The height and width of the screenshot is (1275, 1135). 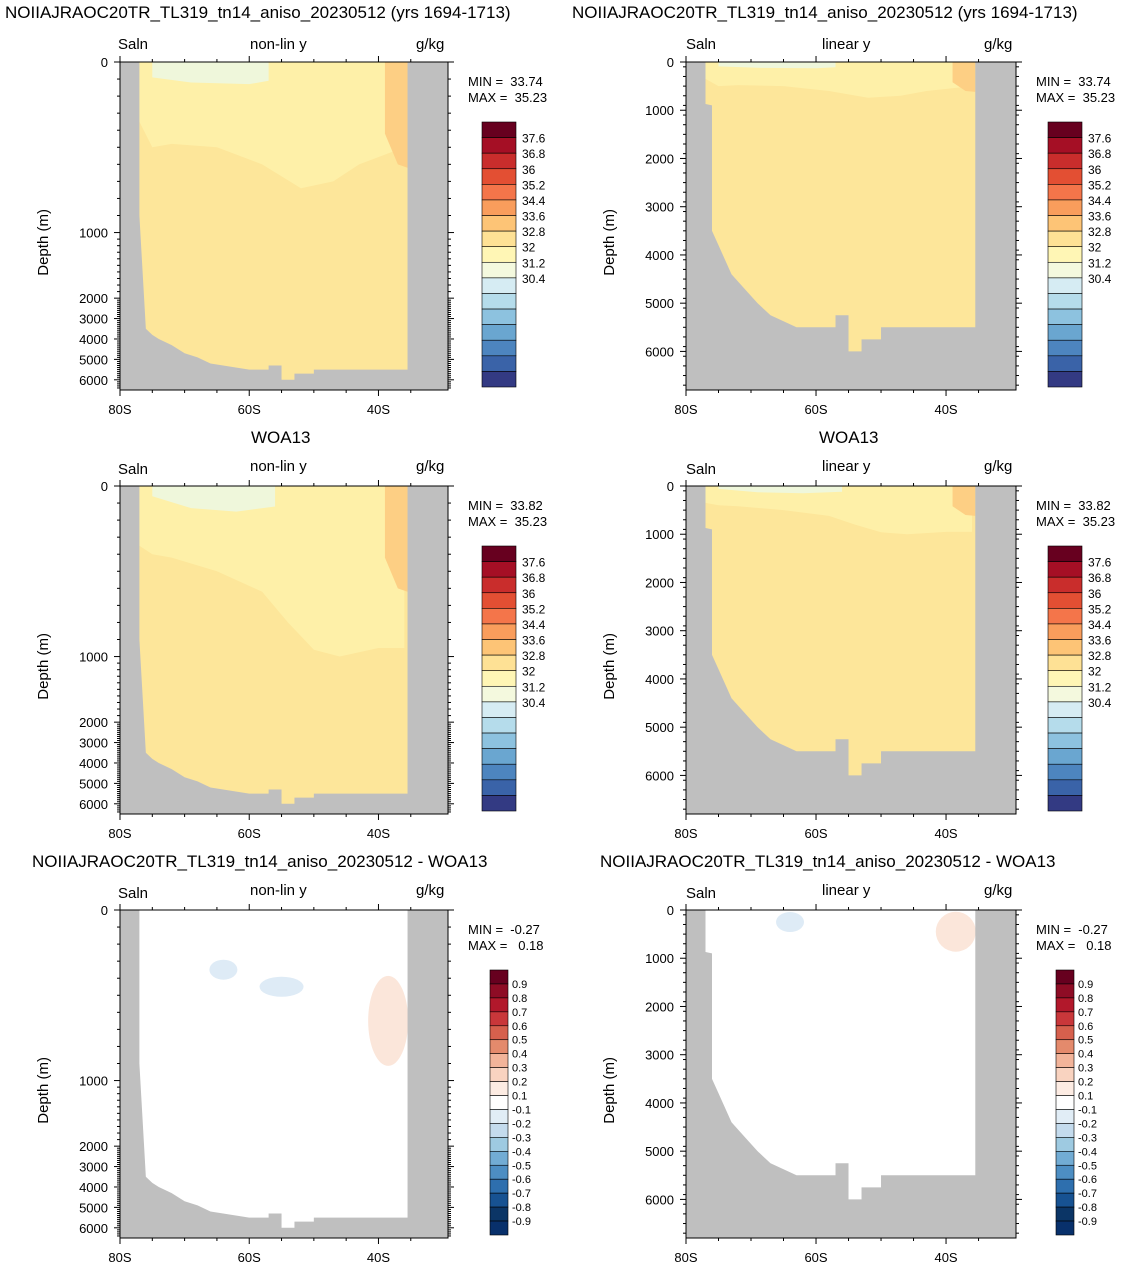 What do you see at coordinates (396, 539) in the screenshot?
I see `salty-core` at bounding box center [396, 539].